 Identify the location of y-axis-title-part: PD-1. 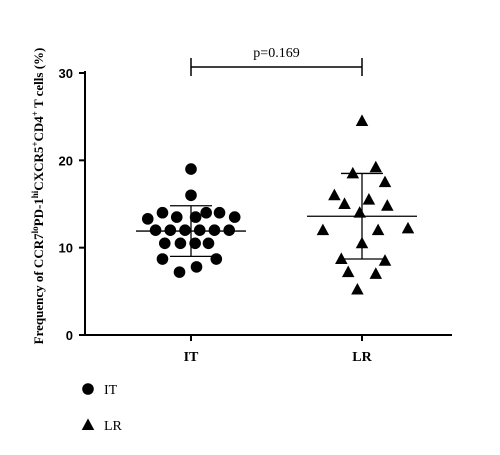
(38, 212).